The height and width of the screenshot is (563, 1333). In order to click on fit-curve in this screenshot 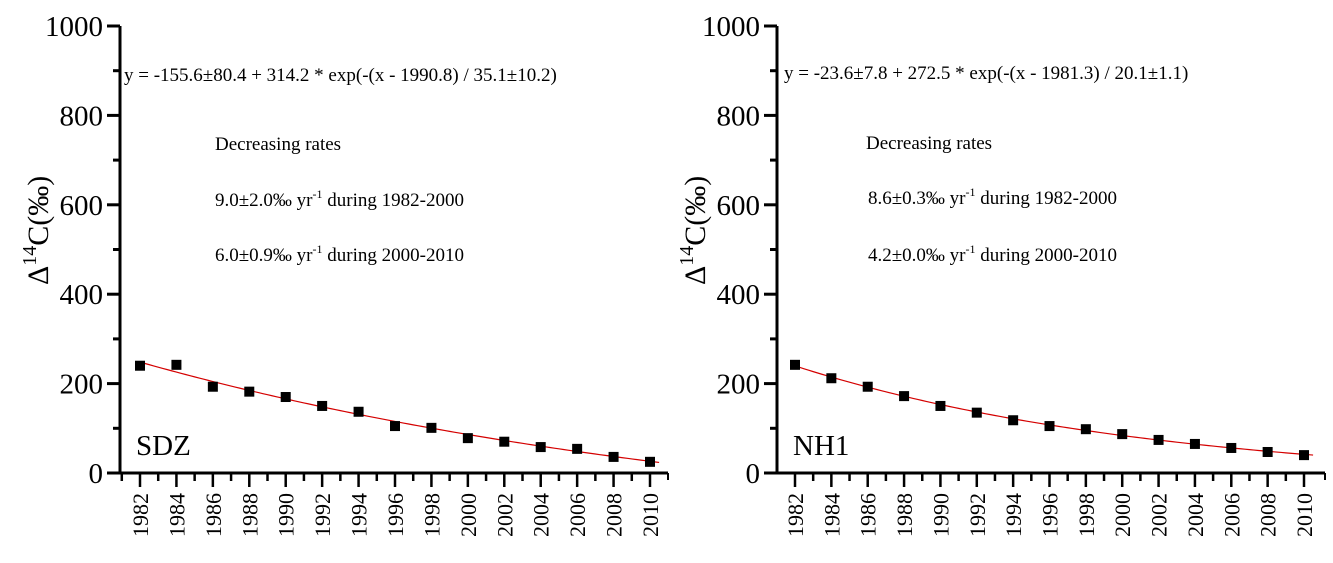, I will do `click(1054, 410)`.